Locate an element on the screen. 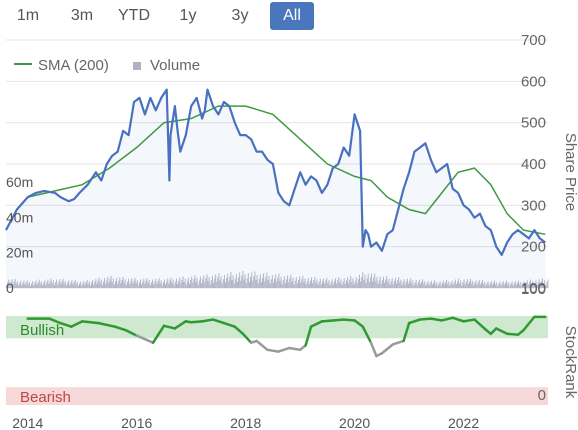 The image size is (578, 430). time-axis: 2014 2016 2018 2020 2022 is located at coordinates (245, 422).